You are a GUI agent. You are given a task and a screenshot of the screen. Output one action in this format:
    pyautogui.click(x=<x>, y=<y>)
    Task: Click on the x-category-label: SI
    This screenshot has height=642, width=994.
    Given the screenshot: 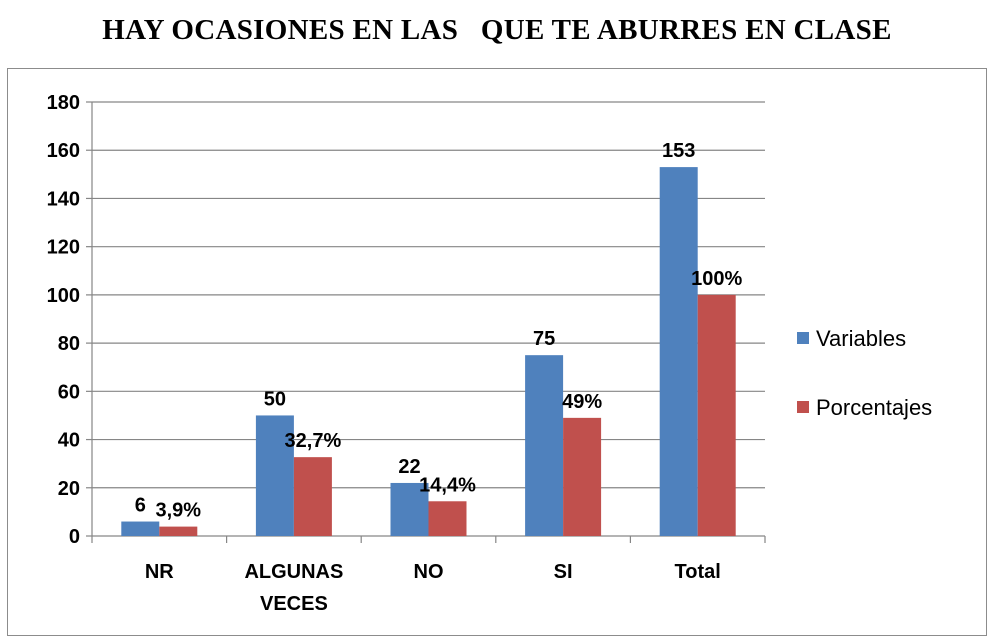 What is the action you would take?
    pyautogui.click(x=563, y=572)
    